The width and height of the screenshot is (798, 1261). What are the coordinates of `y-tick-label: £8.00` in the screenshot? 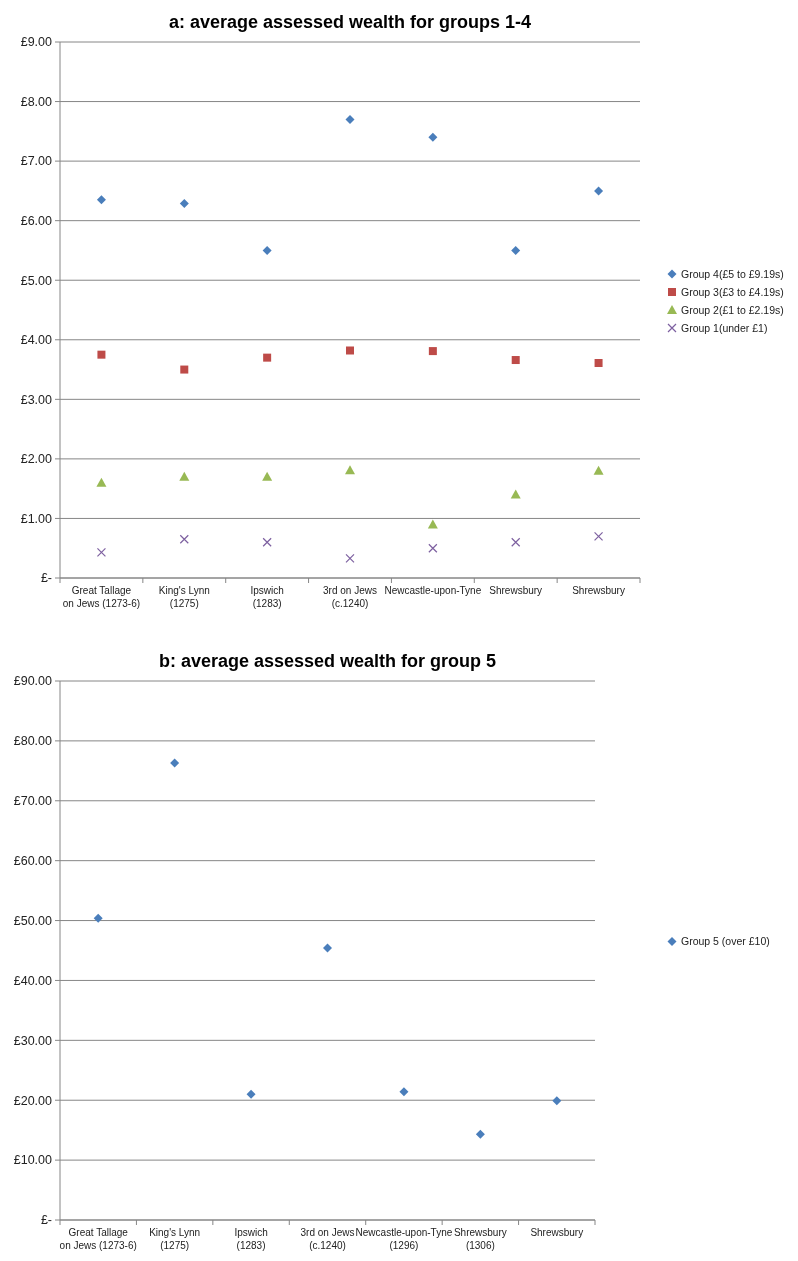 It's located at (36, 101).